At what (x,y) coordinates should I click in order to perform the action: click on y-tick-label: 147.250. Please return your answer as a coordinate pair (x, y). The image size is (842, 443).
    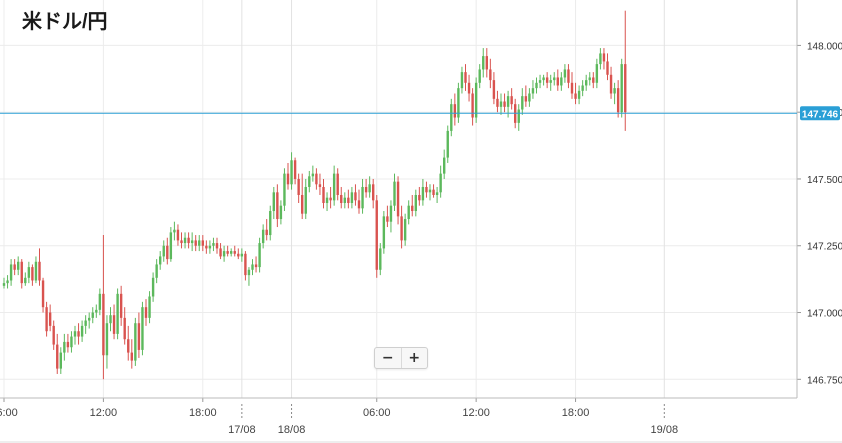
    Looking at the image, I should click on (824, 247).